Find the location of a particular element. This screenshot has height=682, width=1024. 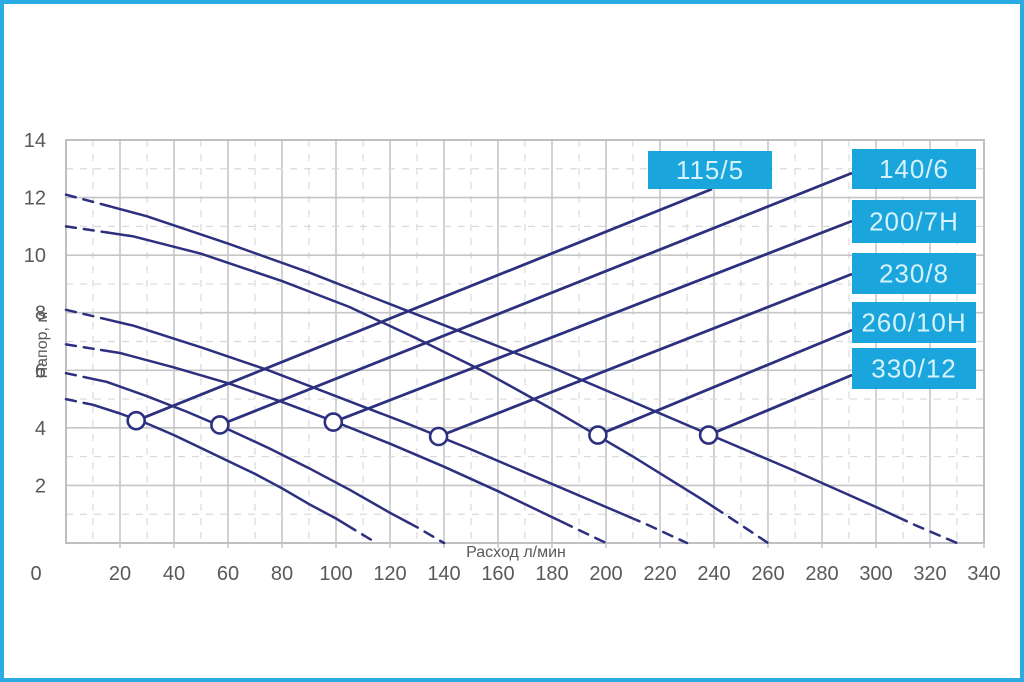

pump-curve-330-12-tail-dashed is located at coordinates (927, 530).